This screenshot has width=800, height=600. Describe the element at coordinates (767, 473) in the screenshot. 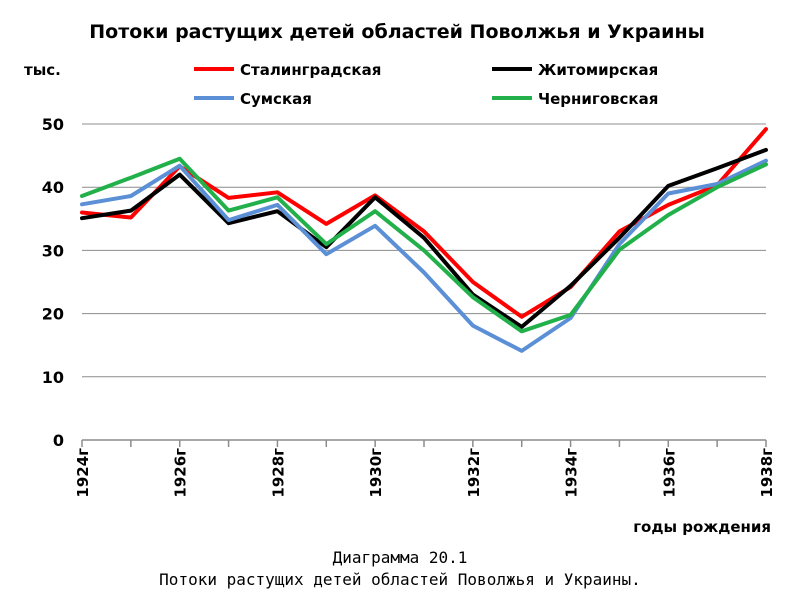

I see `x-tick-label: 1938г` at that location.